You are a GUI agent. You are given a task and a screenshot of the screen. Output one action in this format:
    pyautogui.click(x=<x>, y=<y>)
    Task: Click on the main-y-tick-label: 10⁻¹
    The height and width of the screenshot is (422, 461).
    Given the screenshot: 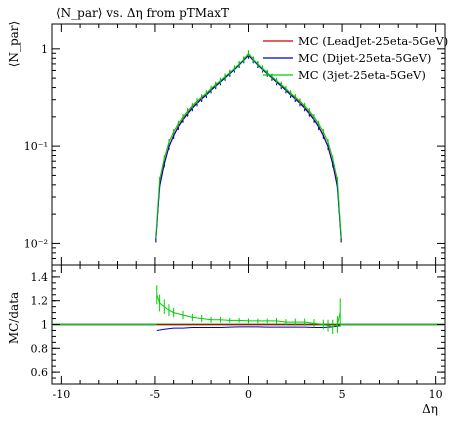 What is the action you would take?
    pyautogui.click(x=36, y=146)
    